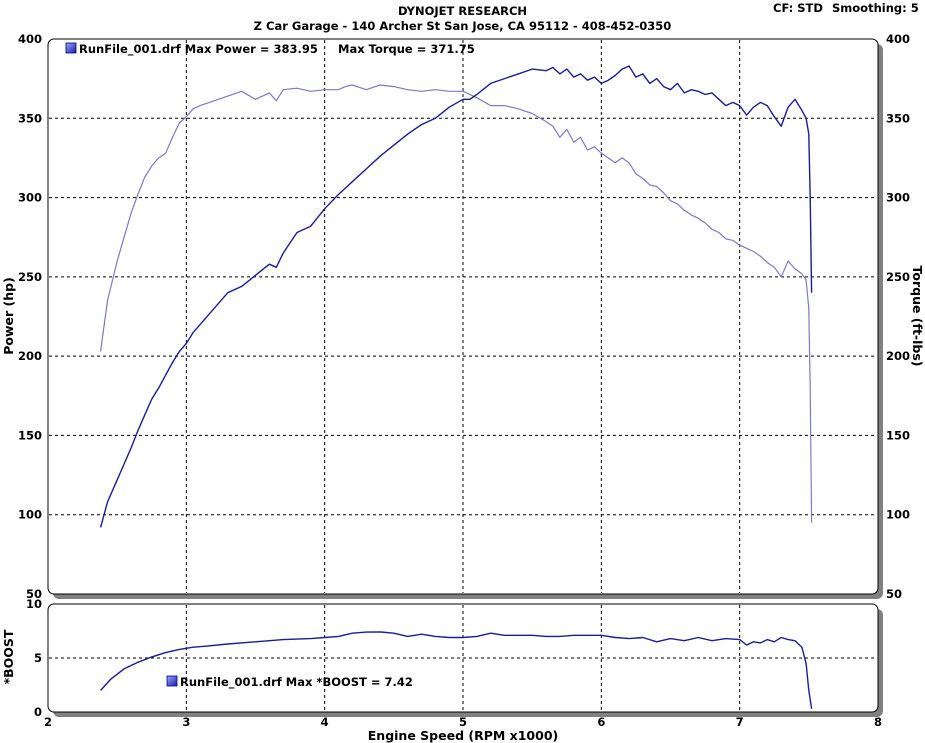 The height and width of the screenshot is (743, 925). What do you see at coordinates (894, 594) in the screenshot?
I see `torque-tick-label: 50` at bounding box center [894, 594].